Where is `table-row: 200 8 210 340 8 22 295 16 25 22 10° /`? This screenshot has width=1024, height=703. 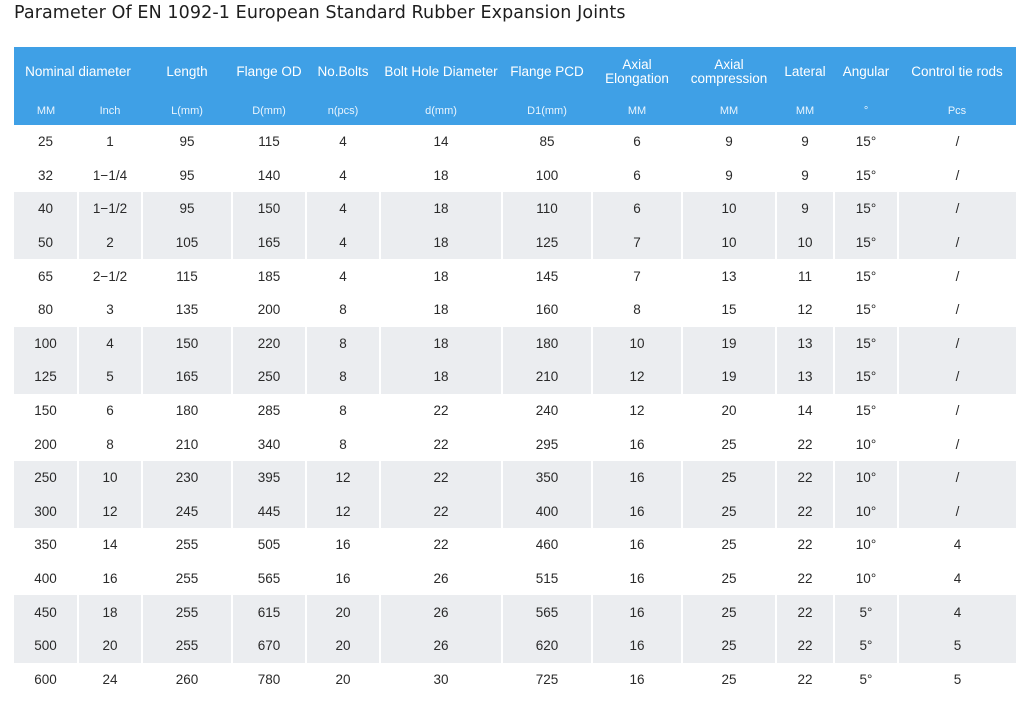
table-row: 200 8 210 340 8 22 295 16 25 22 10° / is located at coordinates (515, 444).